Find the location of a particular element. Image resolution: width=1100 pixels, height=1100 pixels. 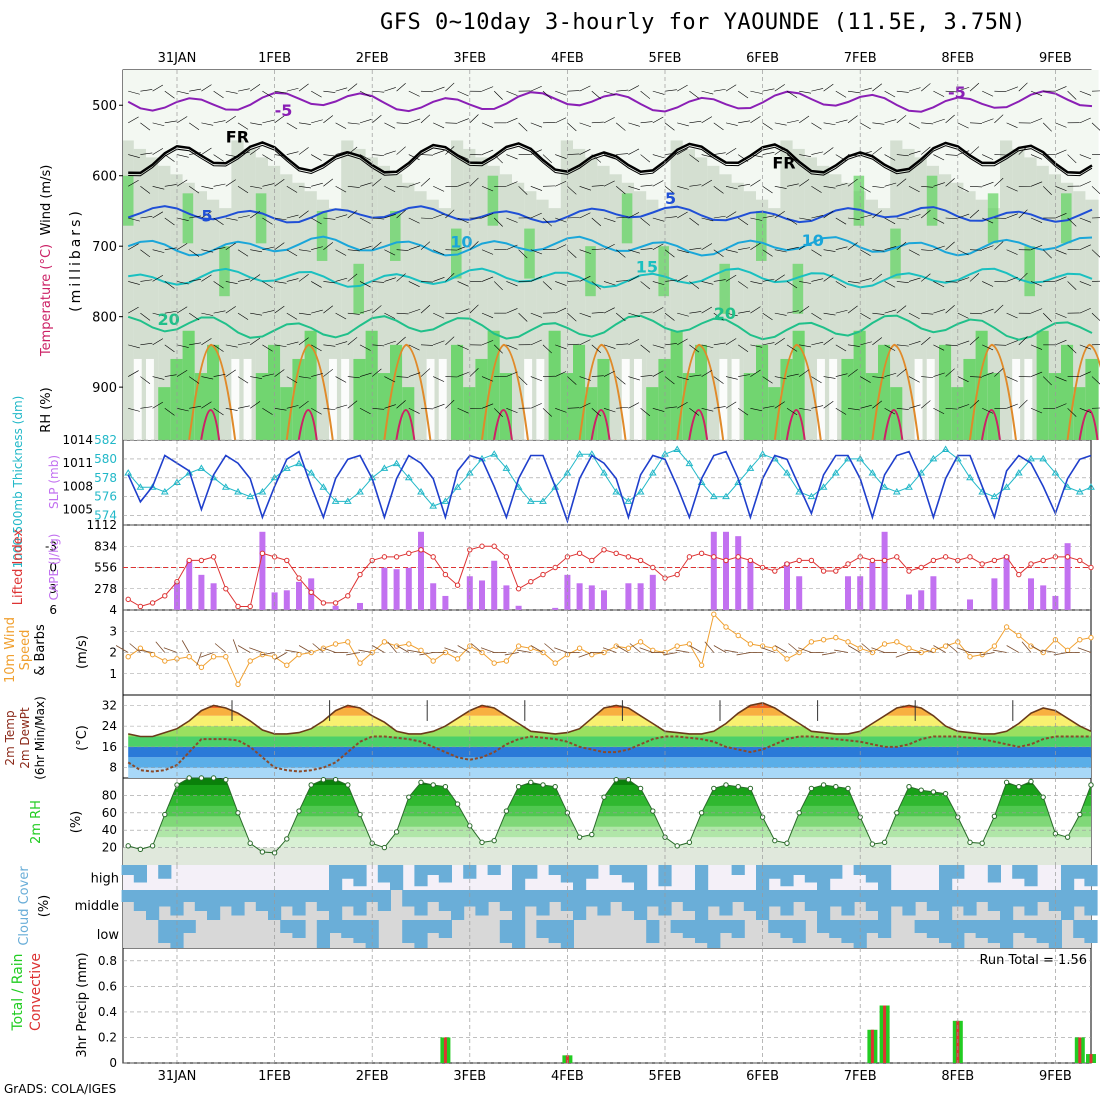

rh-shade-high is located at coordinates (653, 413).